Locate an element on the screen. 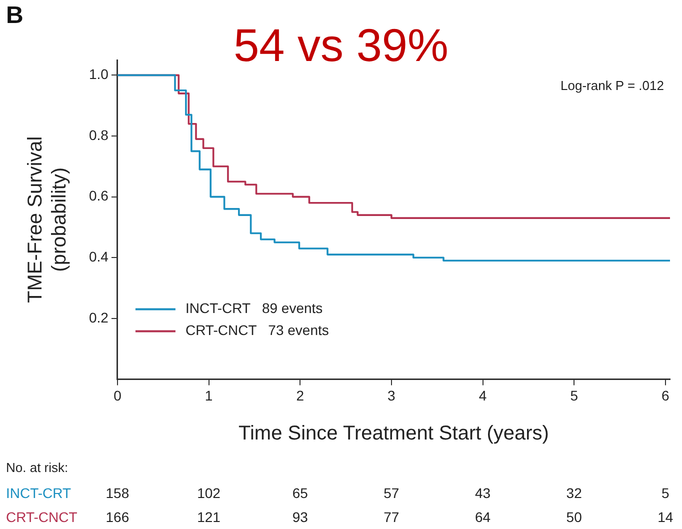 The width and height of the screenshot is (682, 529). x-tick-label: 1 is located at coordinates (208, 395).